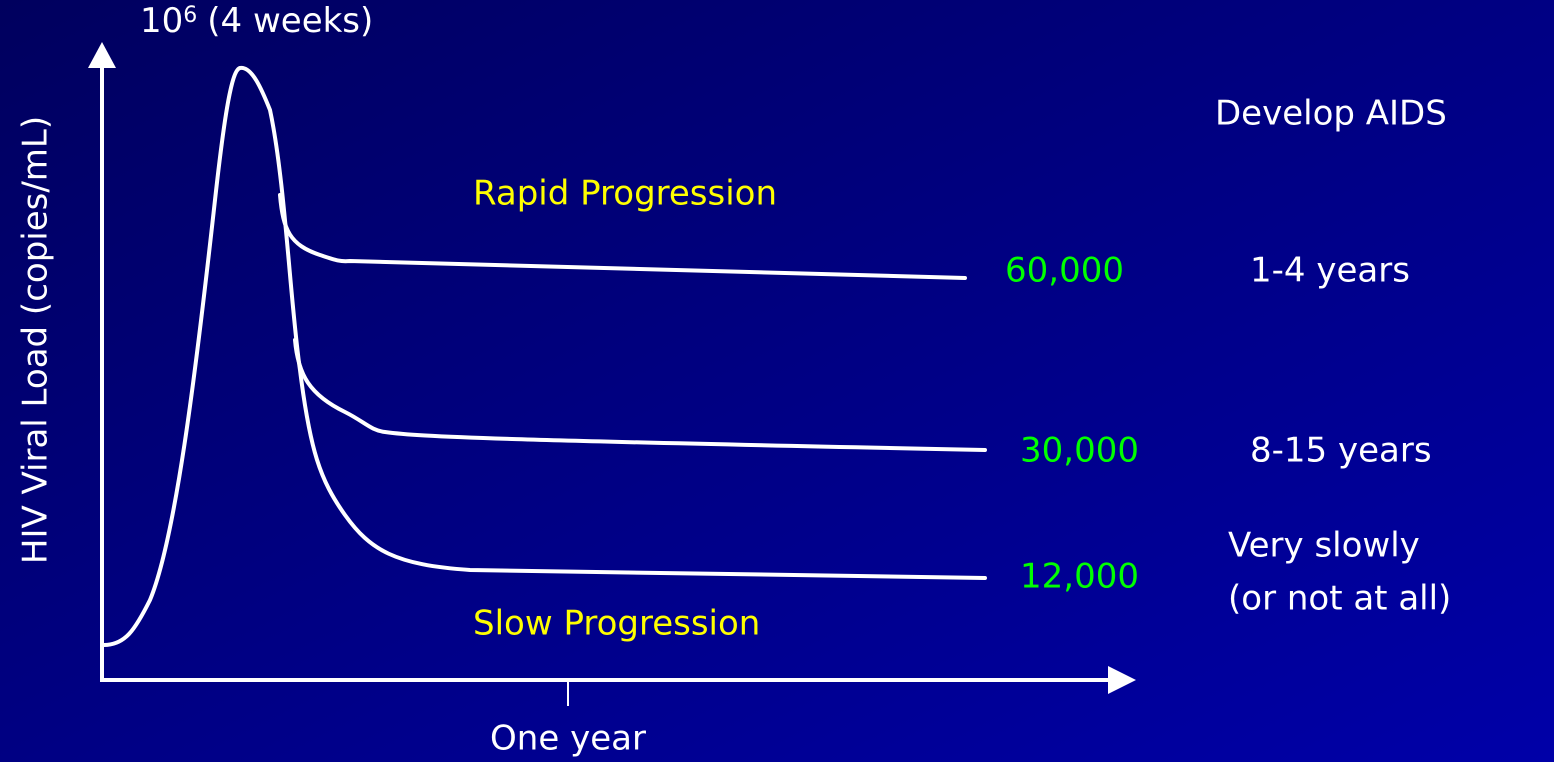 Image resolution: width=1554 pixels, height=762 pixels. What do you see at coordinates (640, 395) in the screenshot?
I see `intermediate-curve` at bounding box center [640, 395].